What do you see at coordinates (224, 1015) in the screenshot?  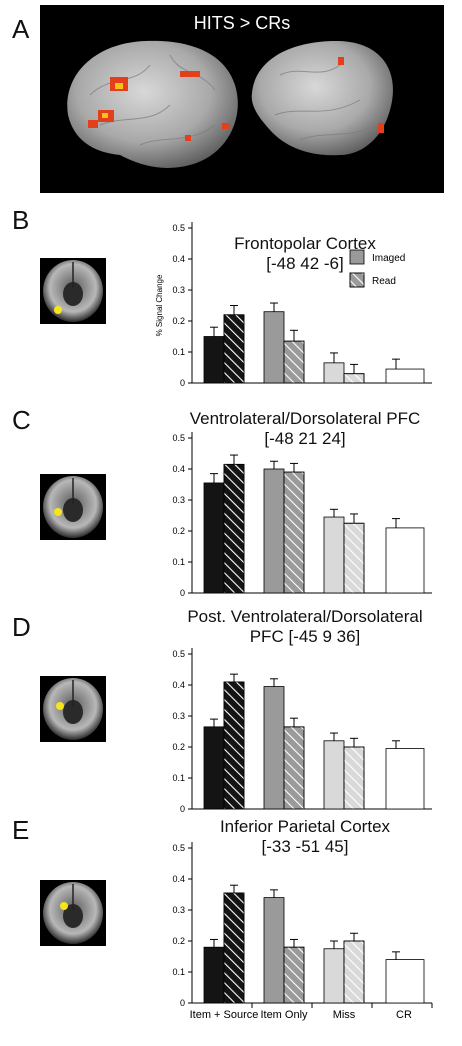 I see `x-tick-label: Item + Source` at bounding box center [224, 1015].